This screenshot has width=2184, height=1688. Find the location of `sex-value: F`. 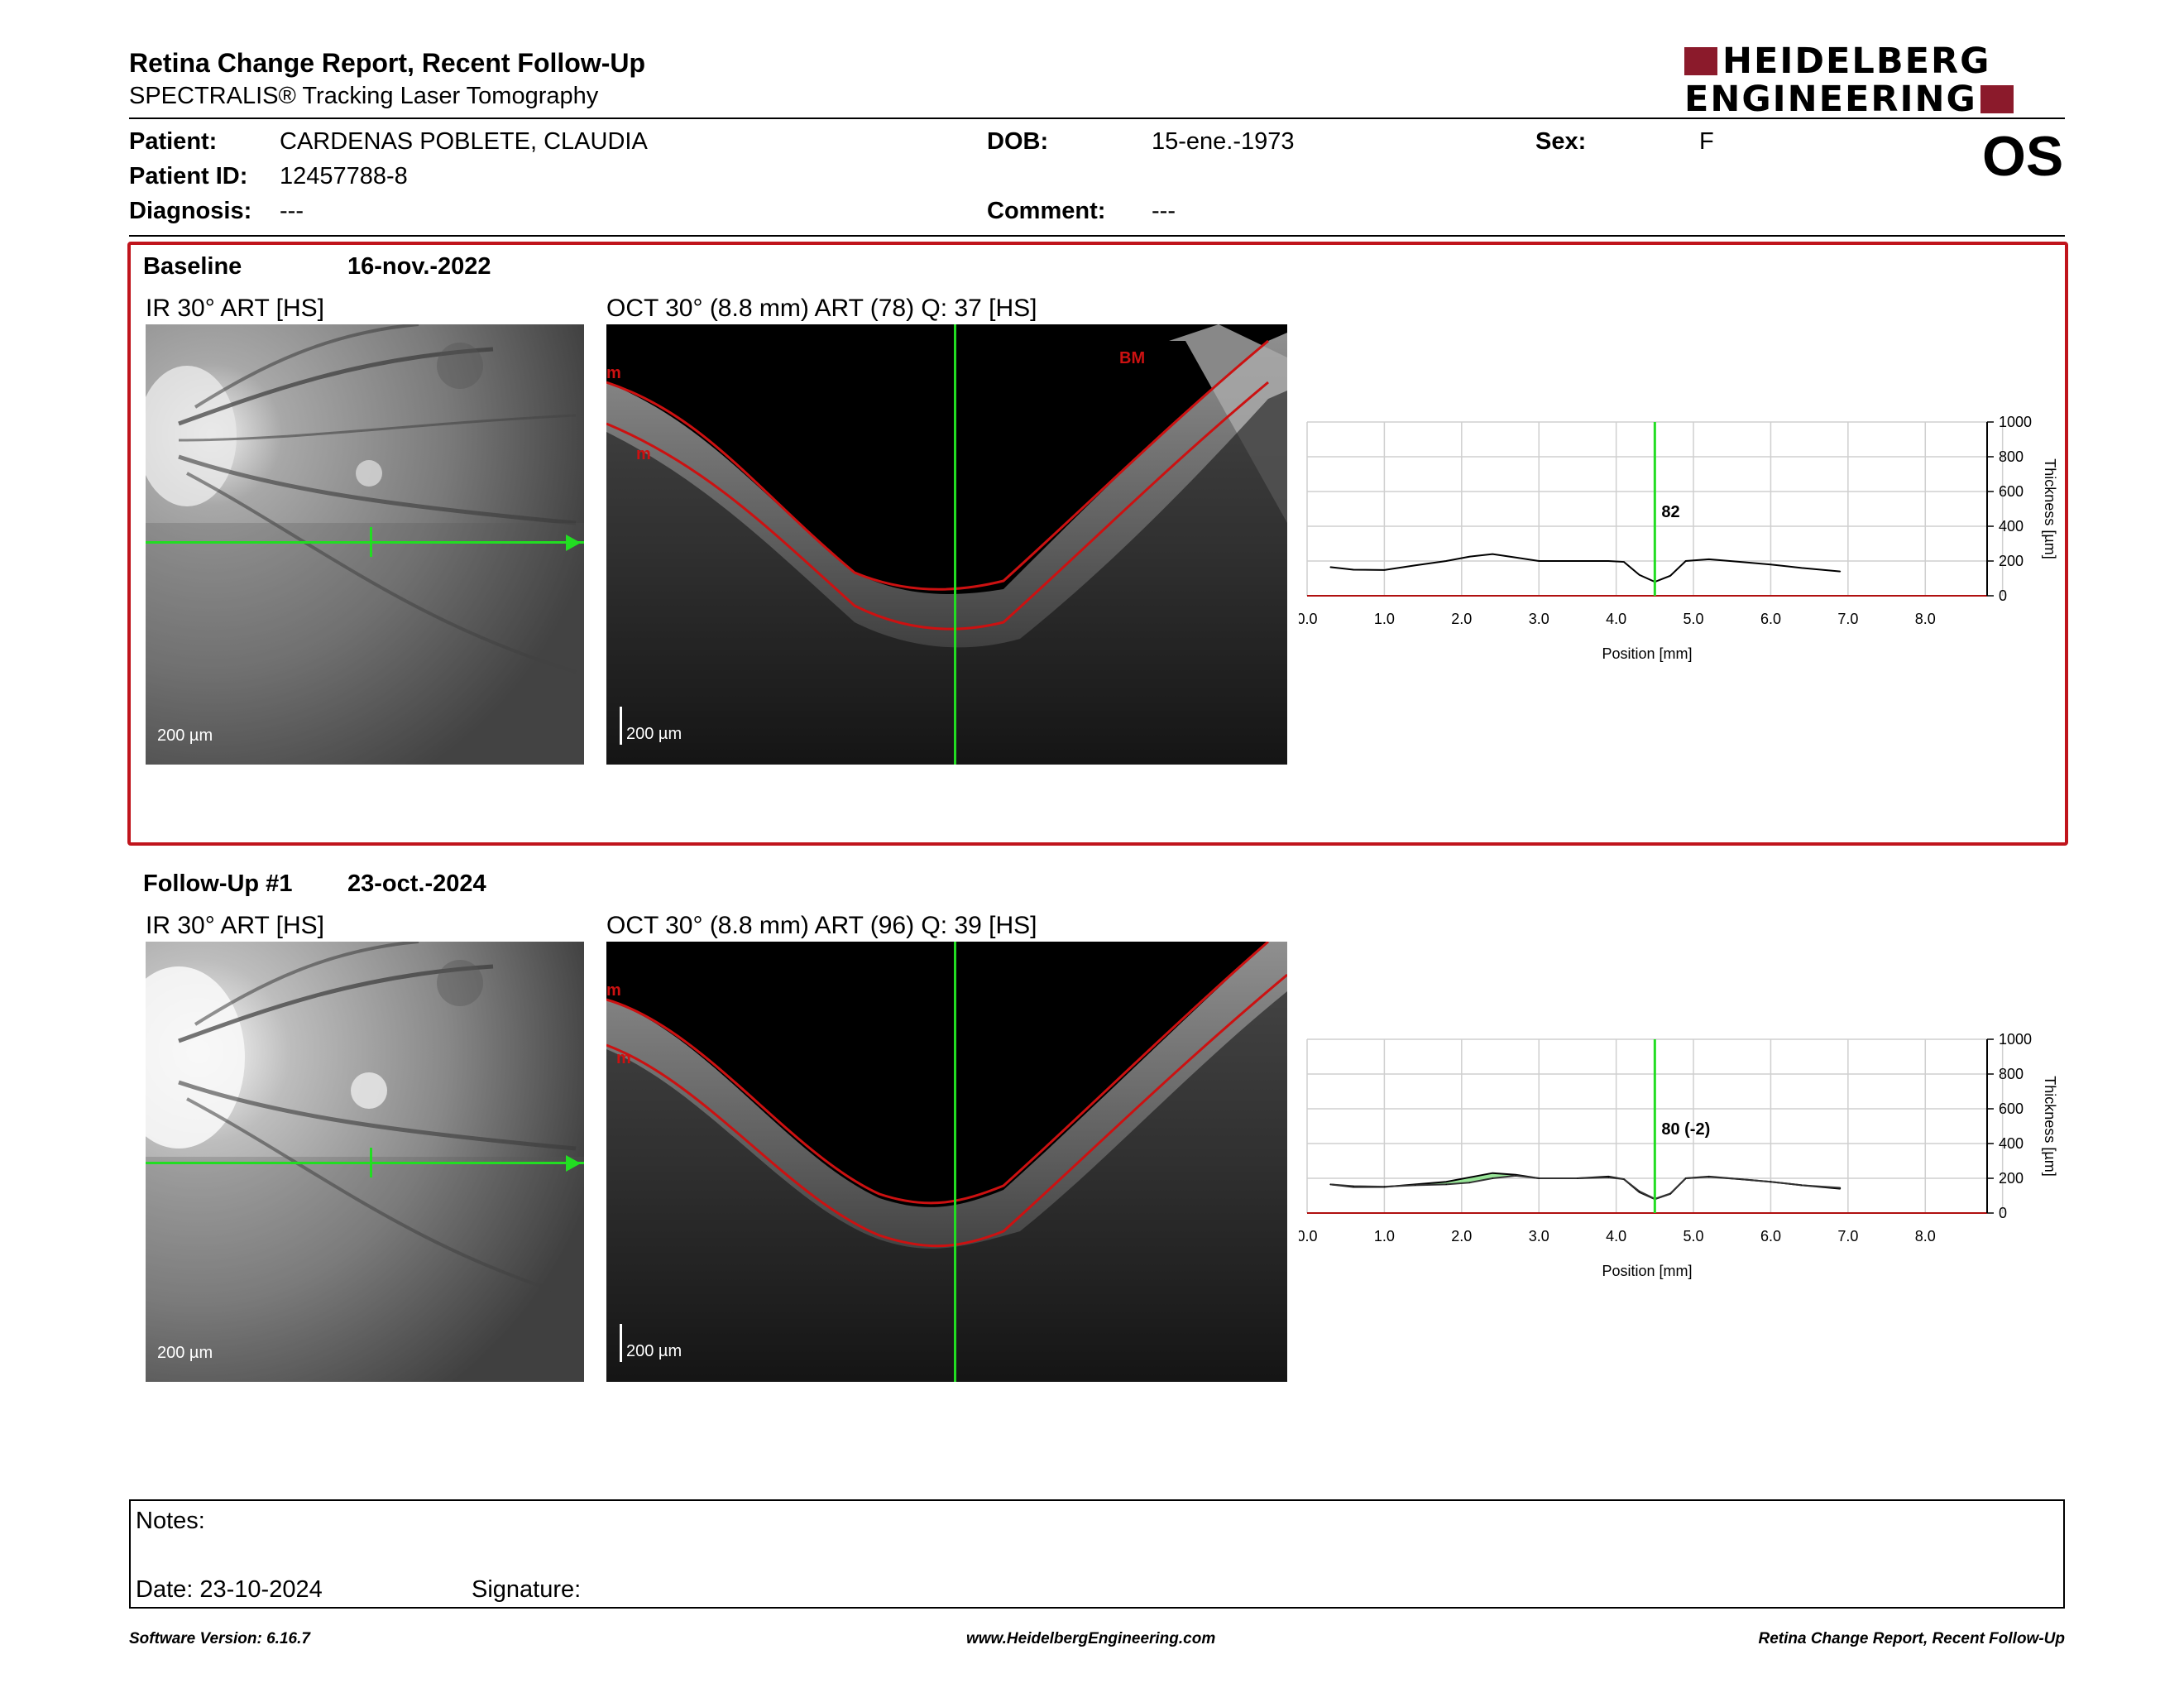

sex-value: F is located at coordinates (1706, 141).